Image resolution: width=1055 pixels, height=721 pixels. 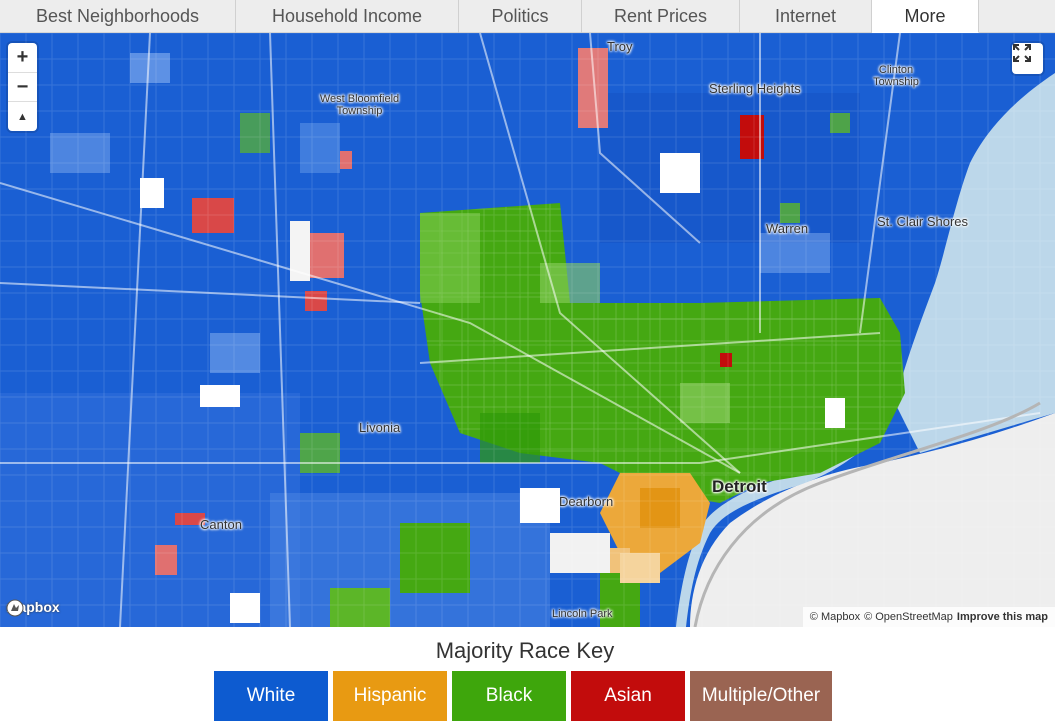 What do you see at coordinates (923, 221) in the screenshot?
I see `map-label-st-clair-shores: St. Clair Shores` at bounding box center [923, 221].